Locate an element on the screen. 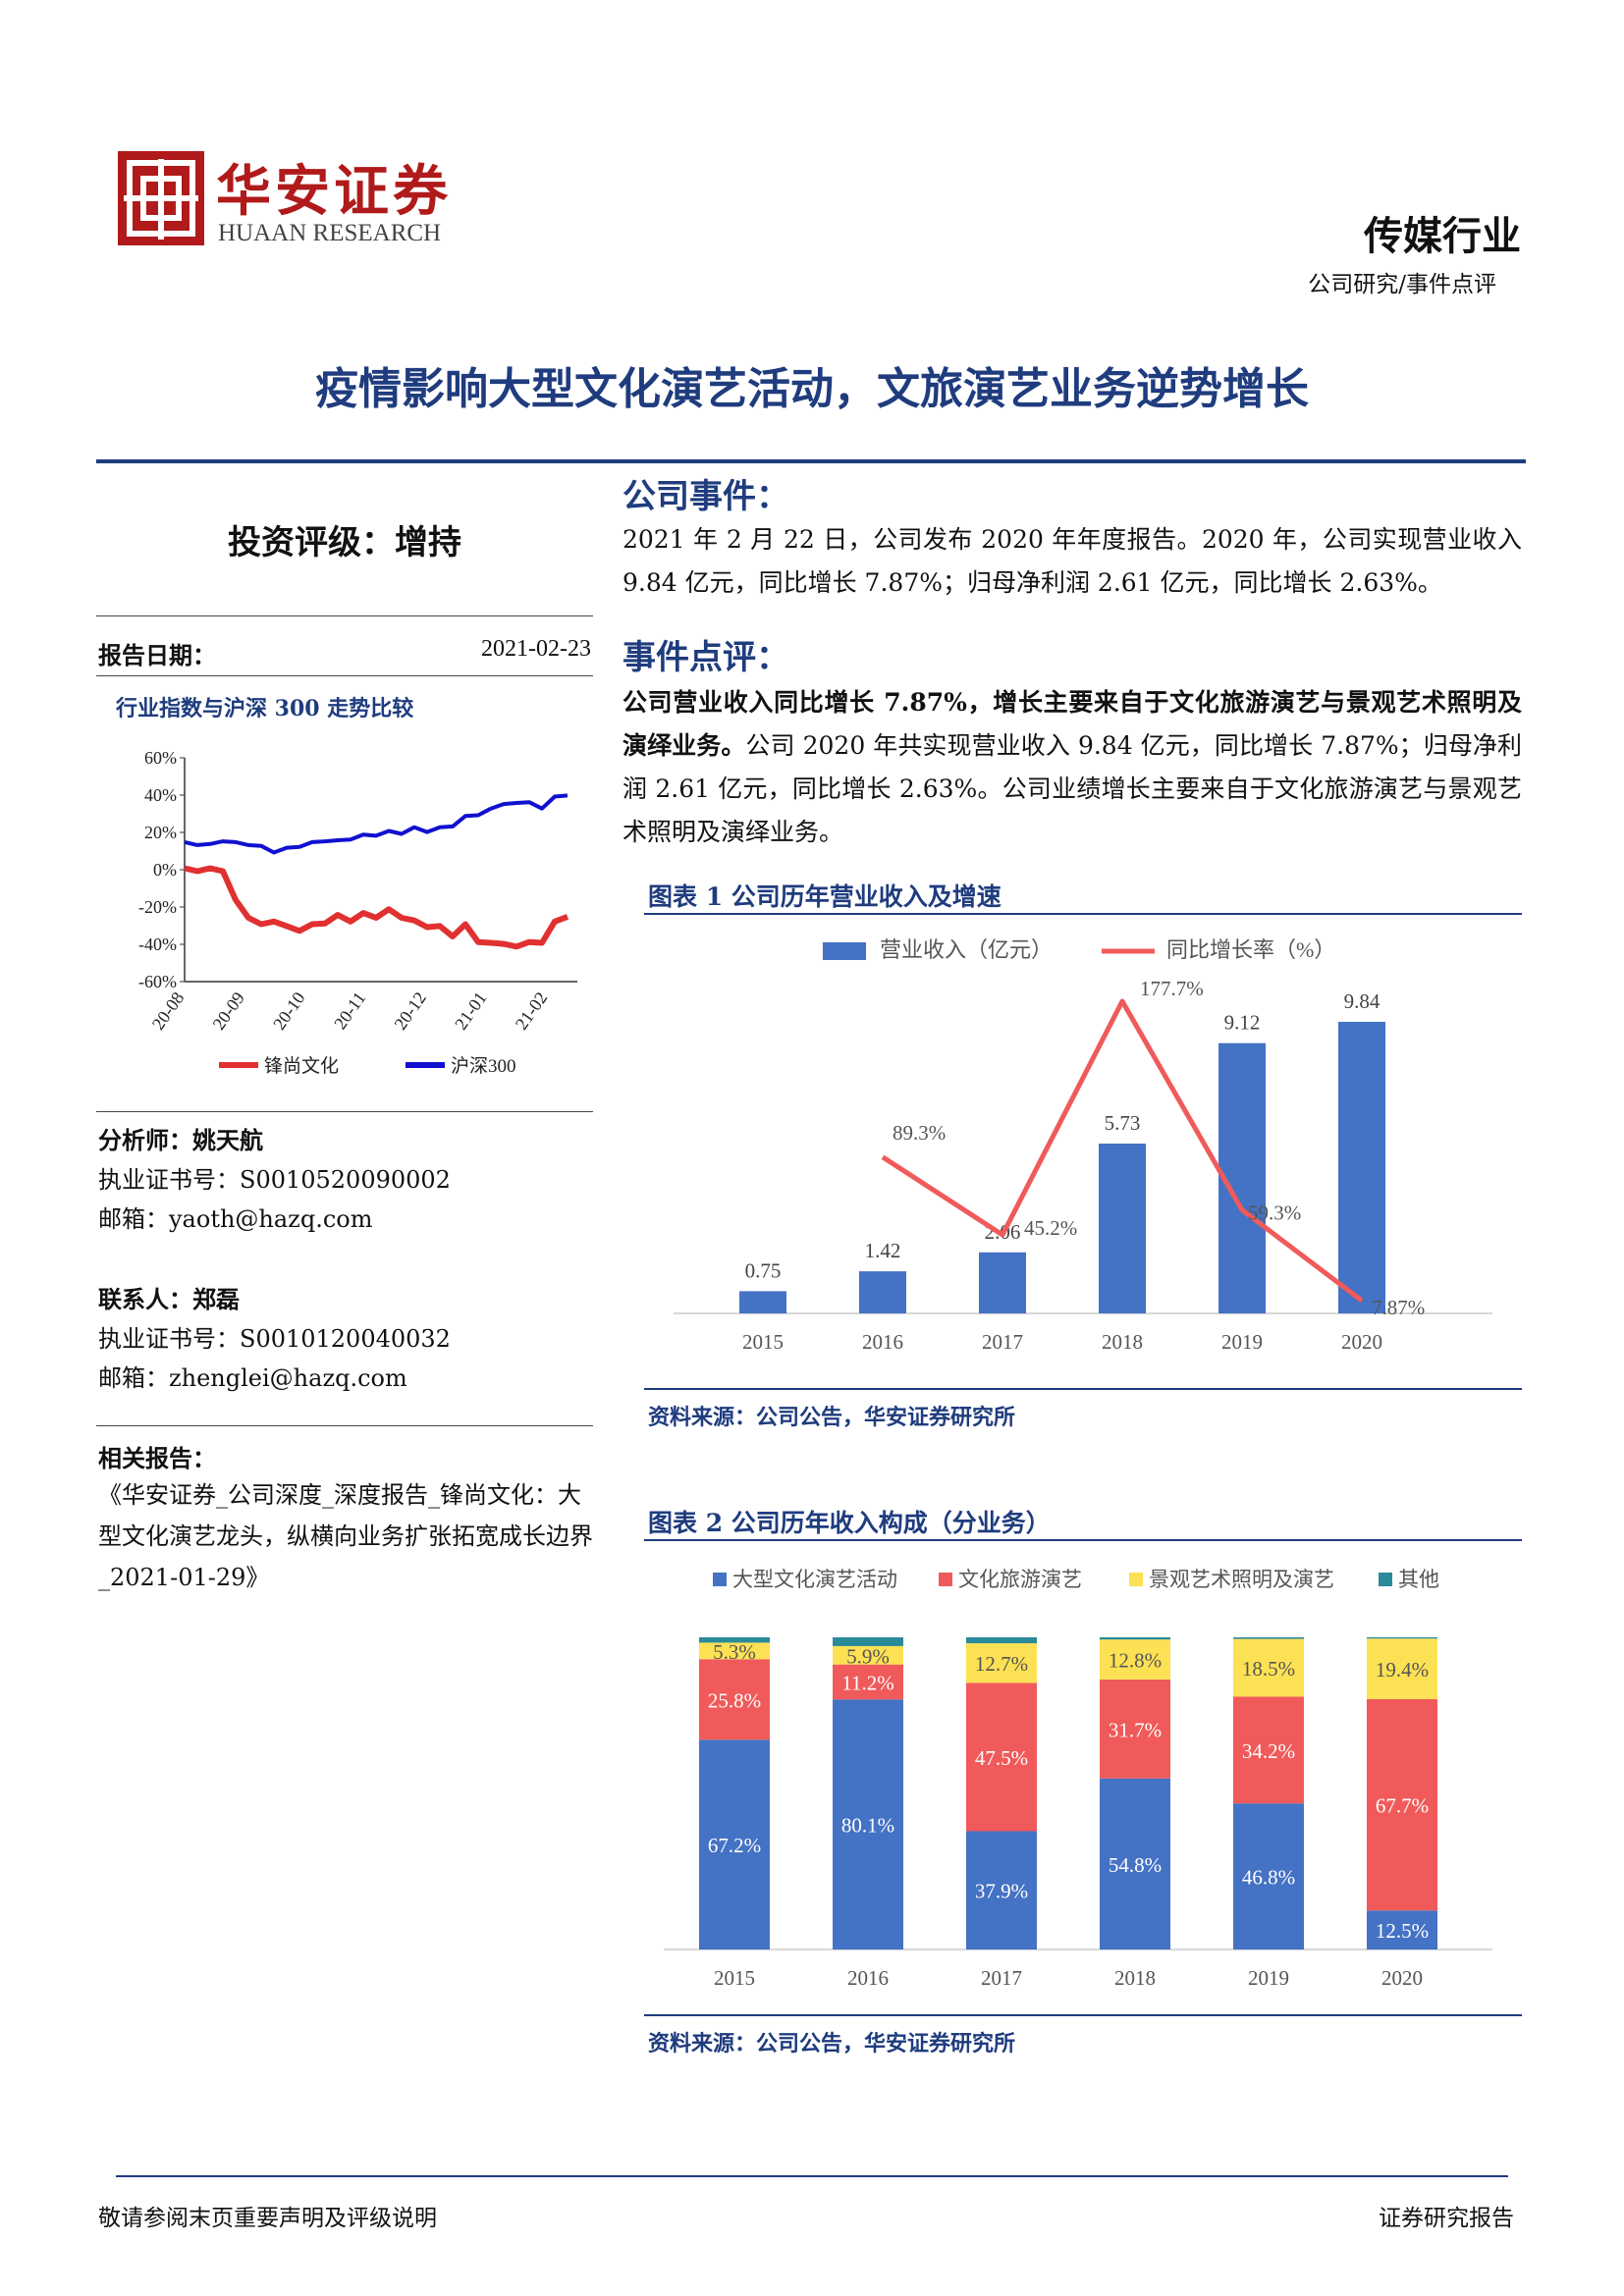  x-tick-label: 2017 is located at coordinates (1001, 1978).